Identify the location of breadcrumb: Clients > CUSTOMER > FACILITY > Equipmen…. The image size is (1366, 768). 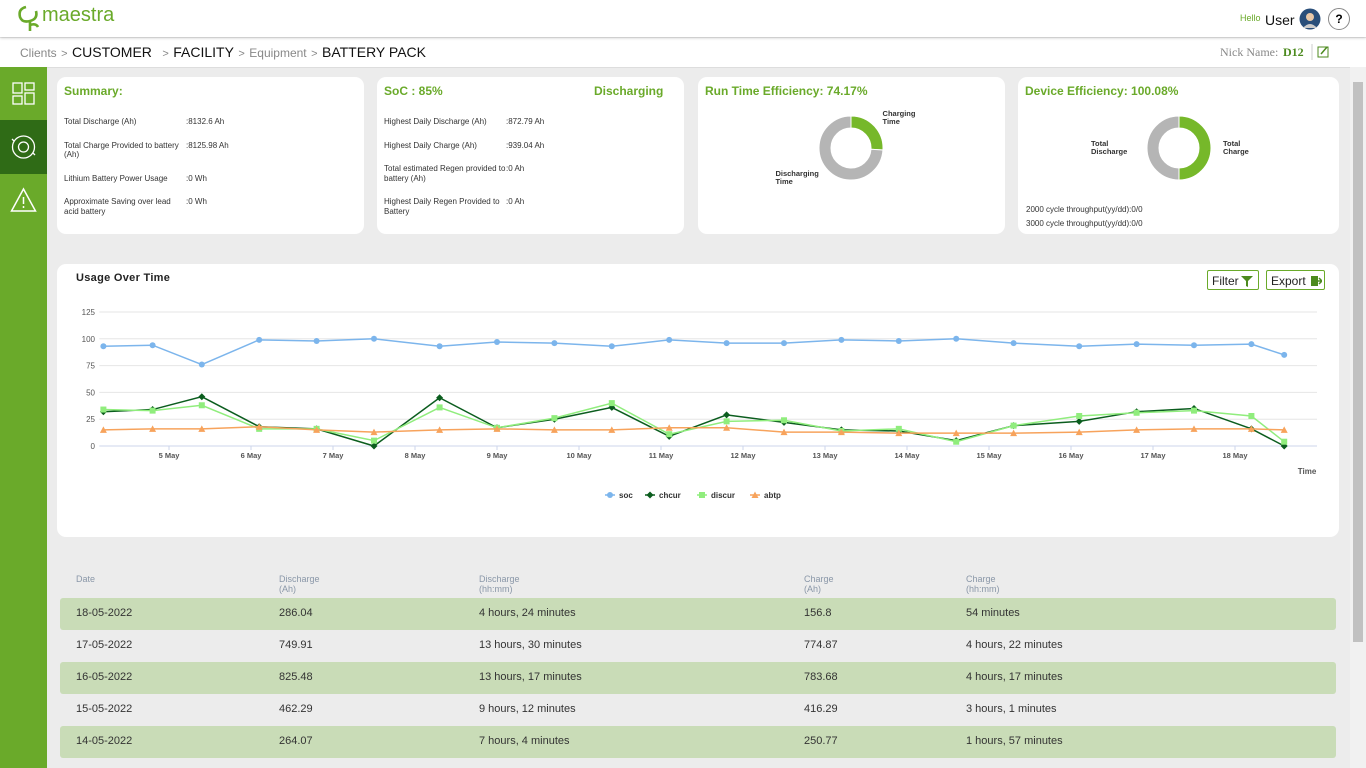
(223, 53).